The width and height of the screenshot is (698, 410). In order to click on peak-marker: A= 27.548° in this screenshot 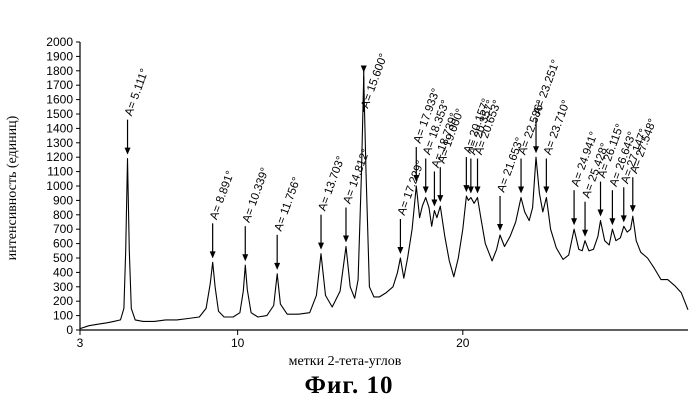, I will do `click(643, 164)`.